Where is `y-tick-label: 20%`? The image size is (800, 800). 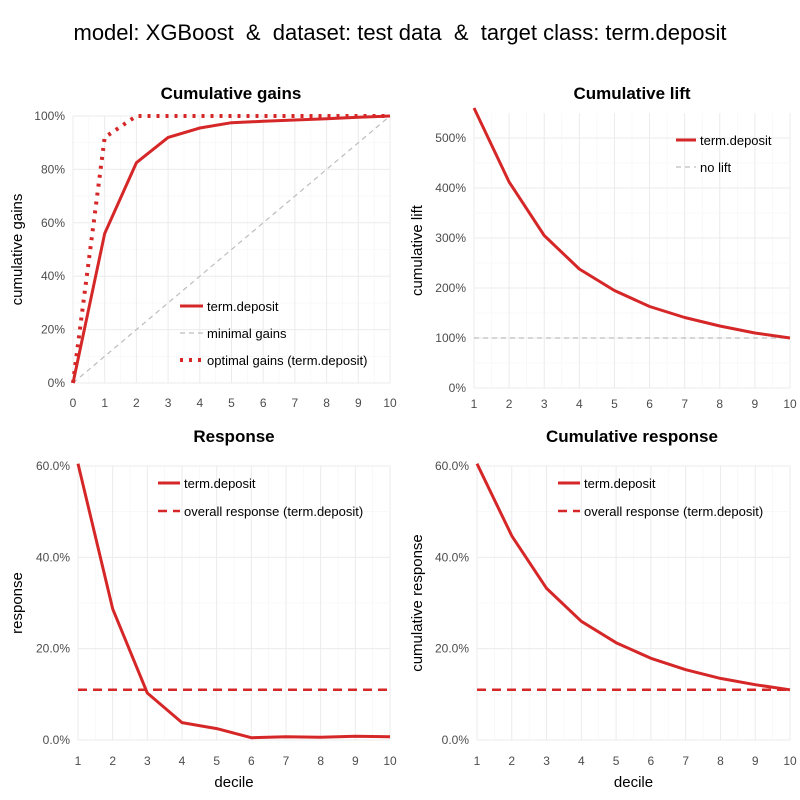 y-tick-label: 20% is located at coordinates (53, 330).